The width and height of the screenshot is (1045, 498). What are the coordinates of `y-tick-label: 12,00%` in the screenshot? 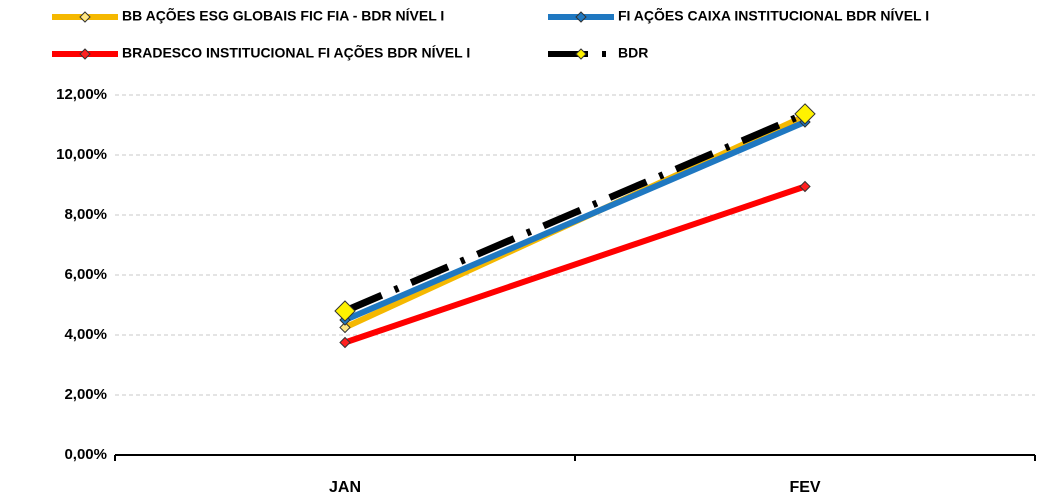 It's located at (81, 94).